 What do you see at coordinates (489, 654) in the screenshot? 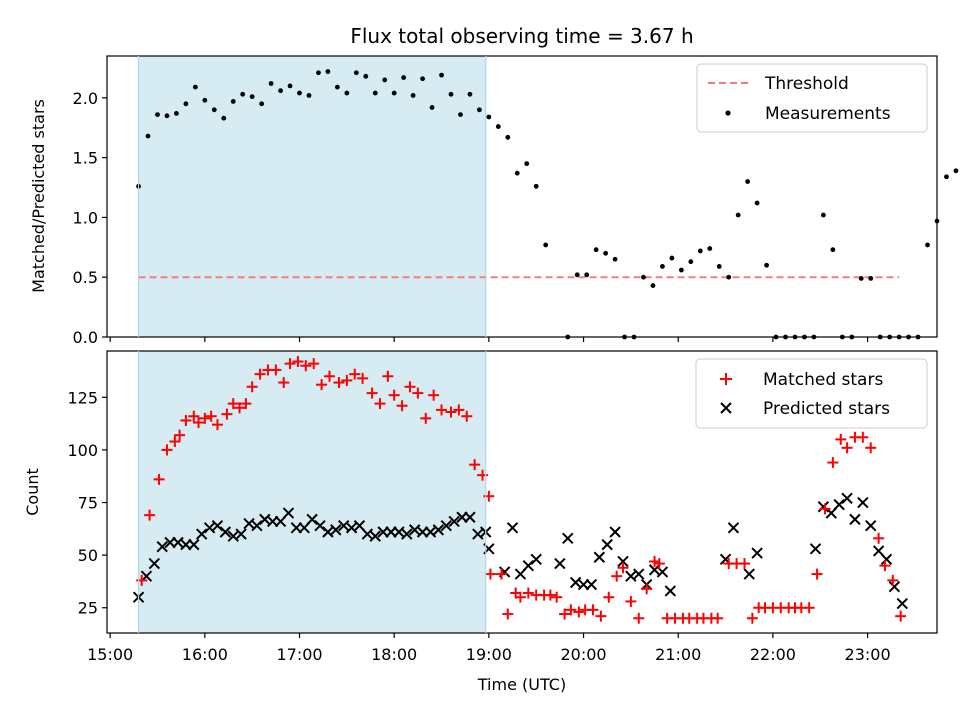
I see `x-tick-label: 19:00` at bounding box center [489, 654].